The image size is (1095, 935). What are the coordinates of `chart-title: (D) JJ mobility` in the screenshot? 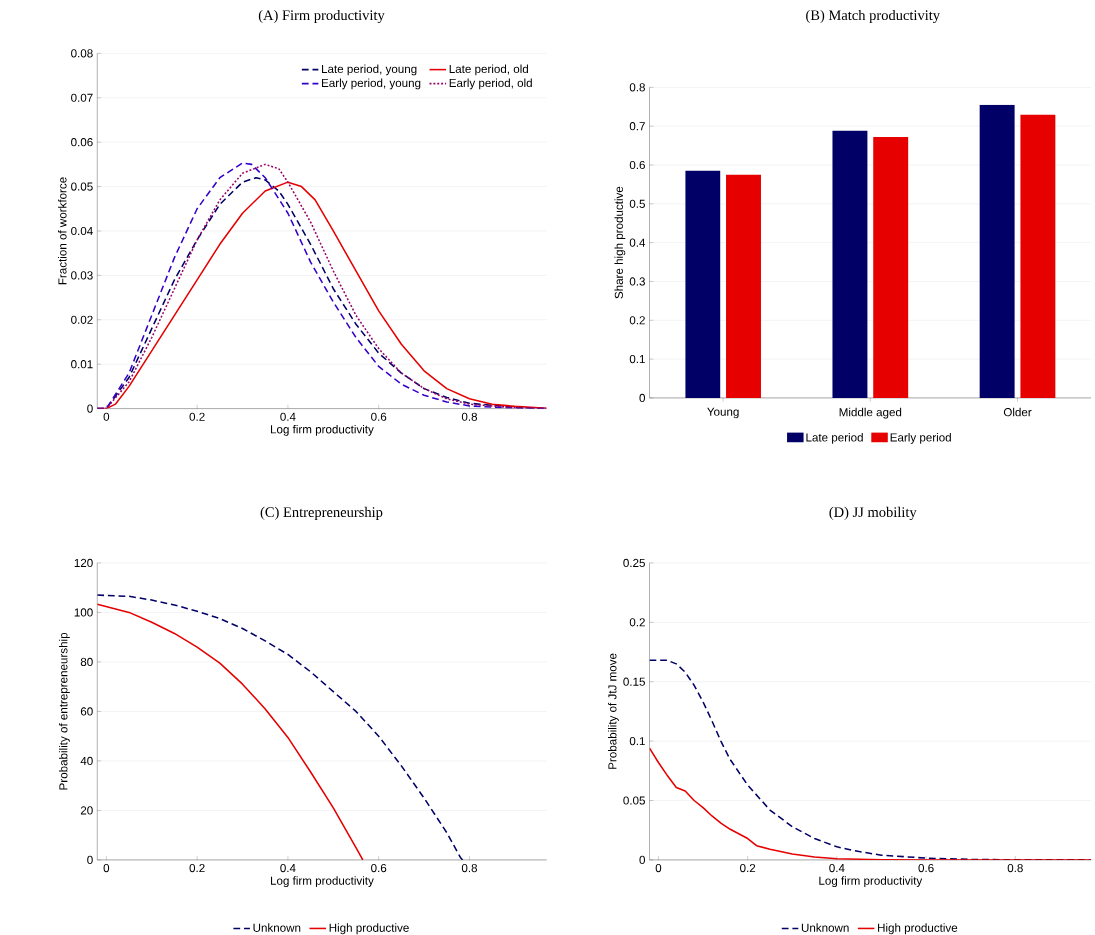 It's located at (873, 514).